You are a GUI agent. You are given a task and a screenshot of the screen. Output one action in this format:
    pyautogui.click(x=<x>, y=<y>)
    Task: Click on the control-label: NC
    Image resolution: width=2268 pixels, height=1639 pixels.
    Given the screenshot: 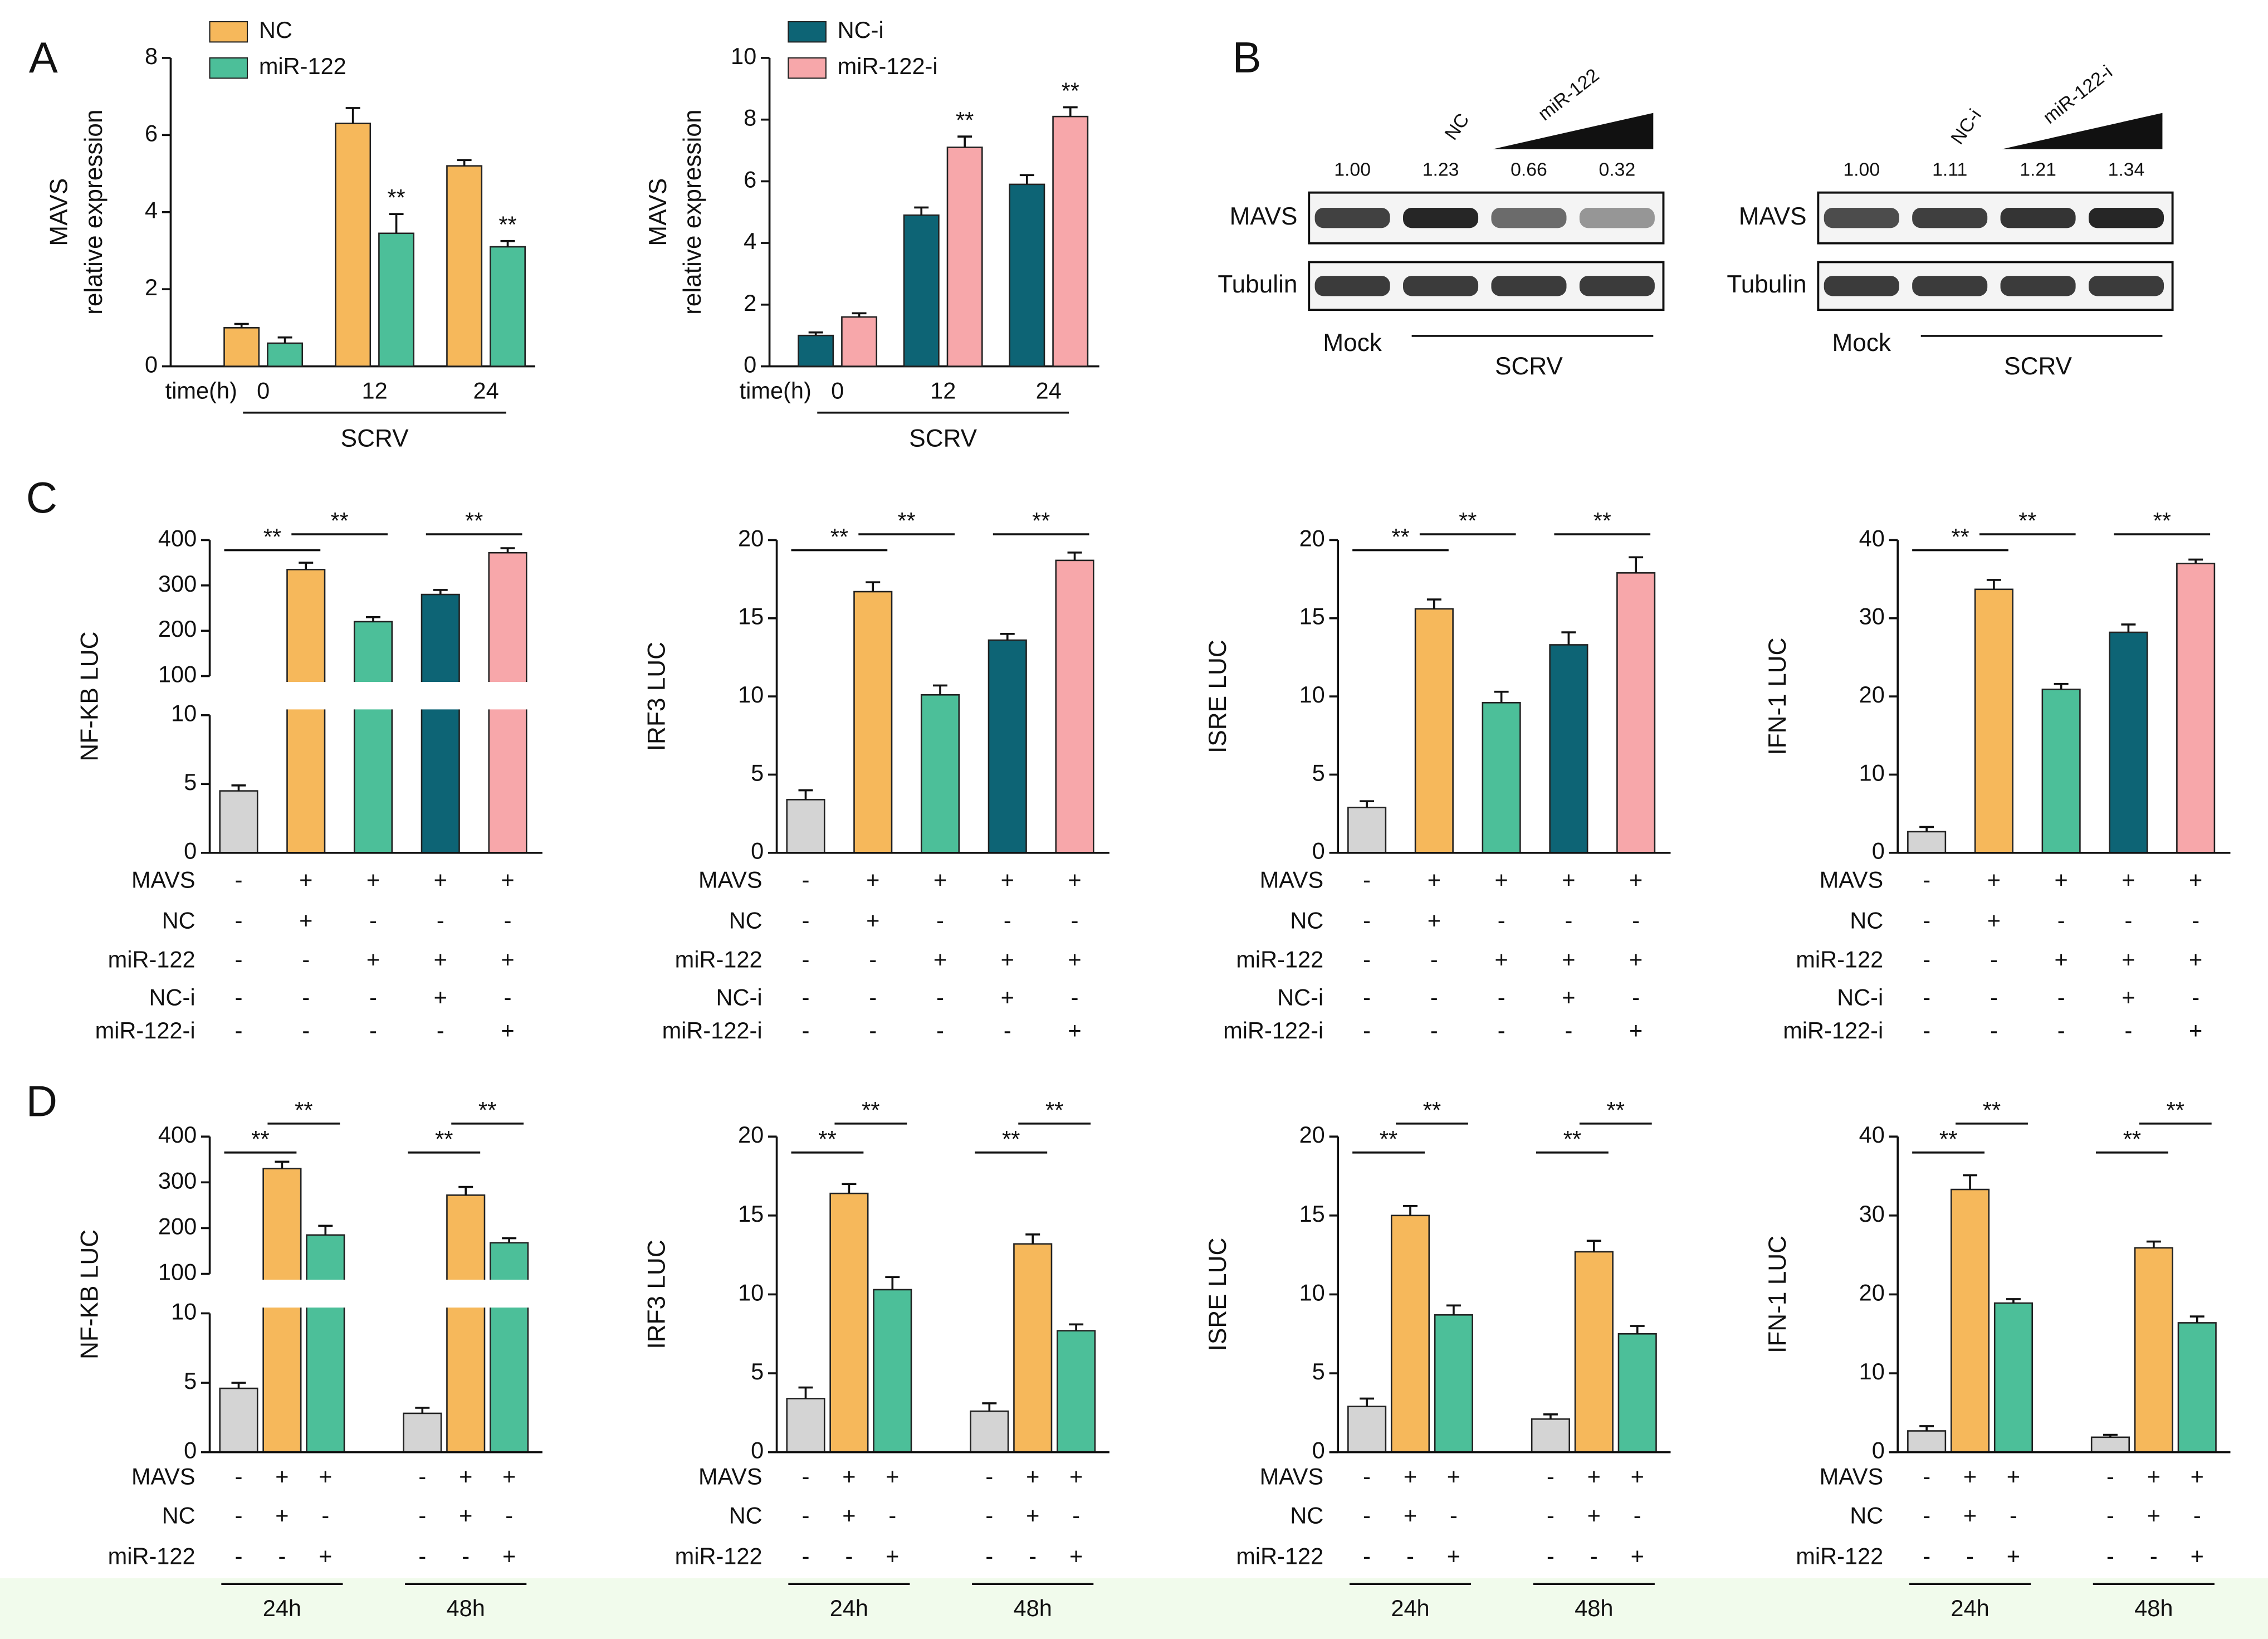 What is the action you would take?
    pyautogui.click(x=1456, y=127)
    